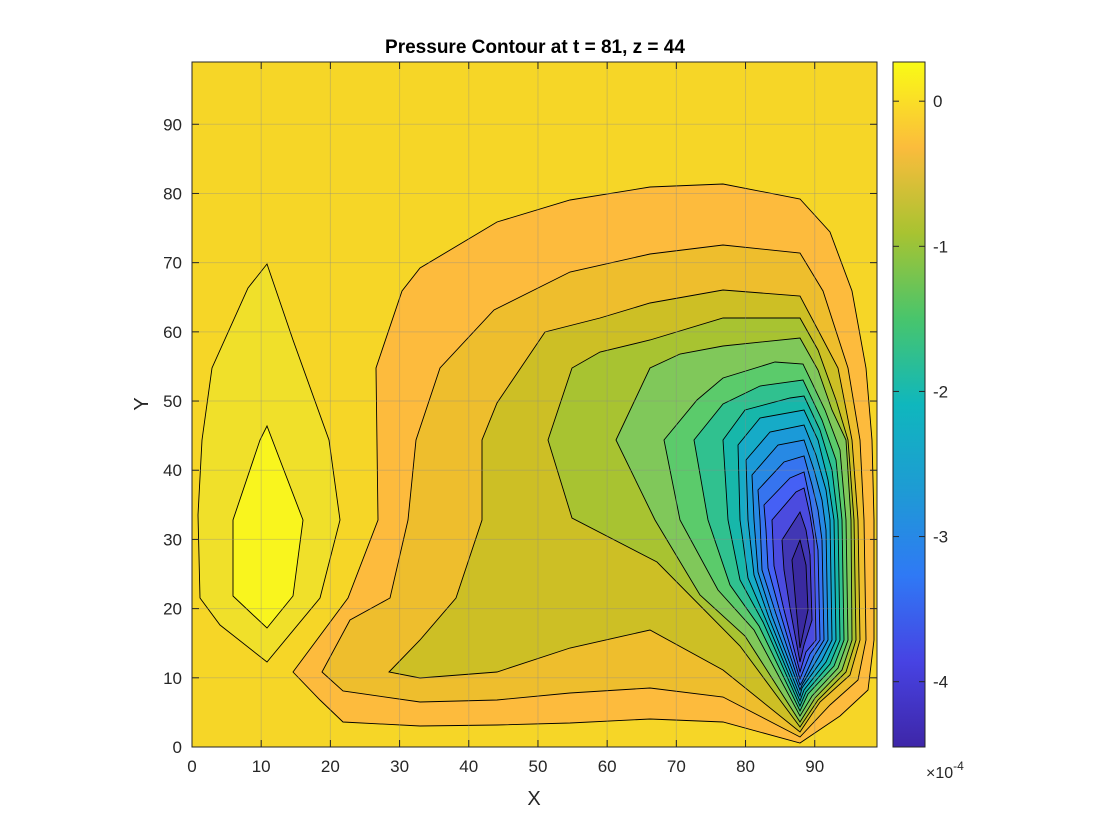 The width and height of the screenshot is (1120, 840). What do you see at coordinates (268, 526) in the screenshot?
I see `contour-band-high-inner` at bounding box center [268, 526].